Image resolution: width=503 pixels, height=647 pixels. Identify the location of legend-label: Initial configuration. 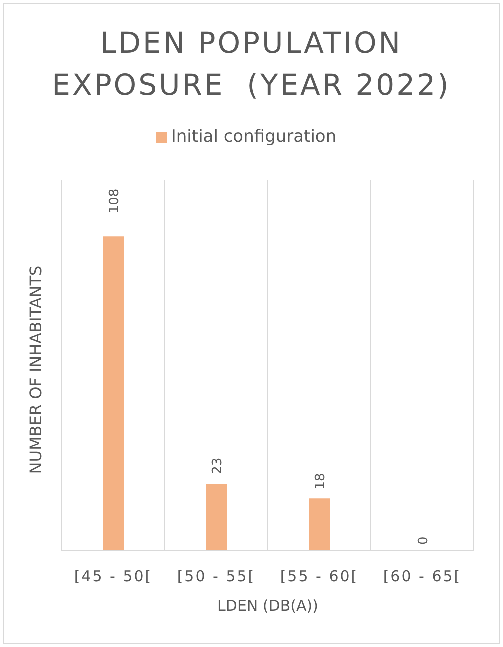
(254, 137).